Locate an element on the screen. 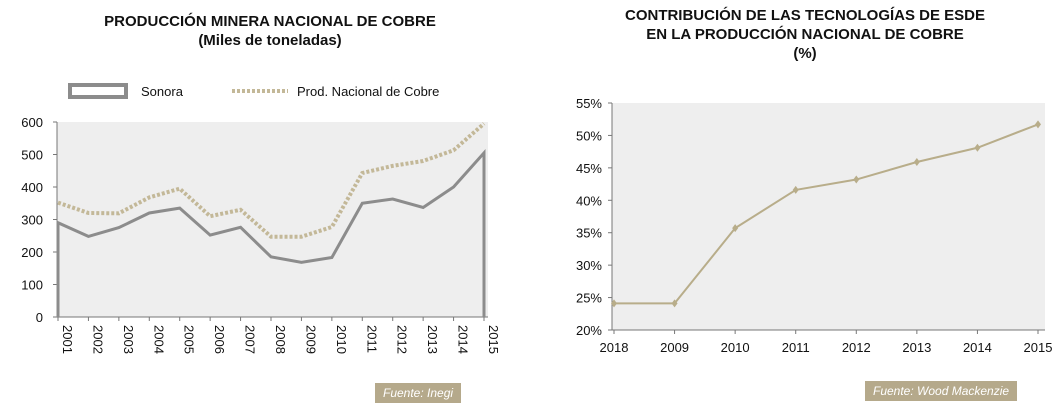 The image size is (1063, 408). left-y-tick-label: 200 is located at coordinates (32, 252).